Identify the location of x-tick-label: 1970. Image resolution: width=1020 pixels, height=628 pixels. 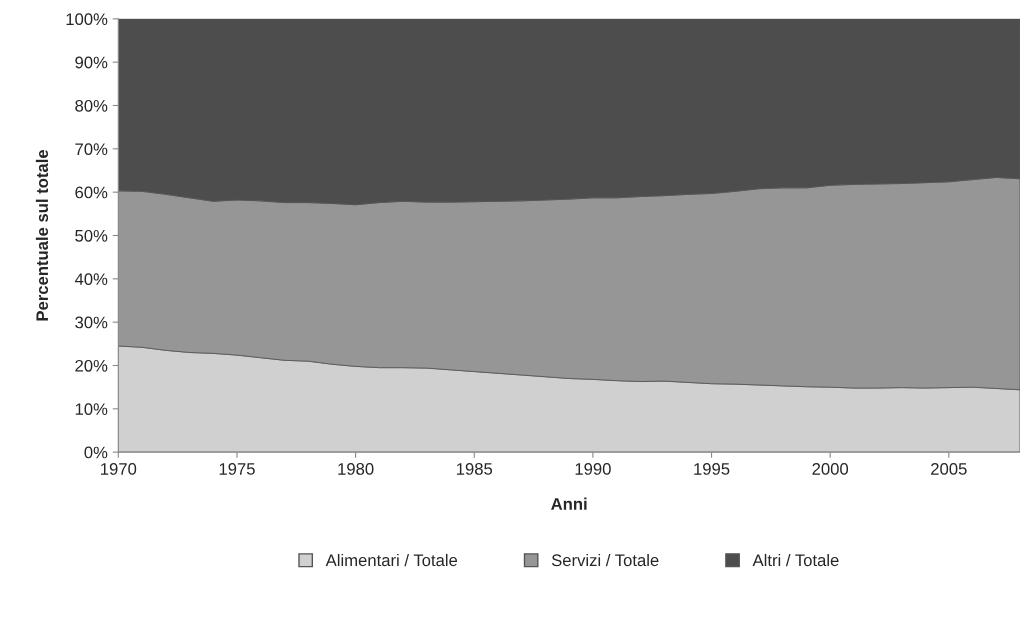
(119, 469).